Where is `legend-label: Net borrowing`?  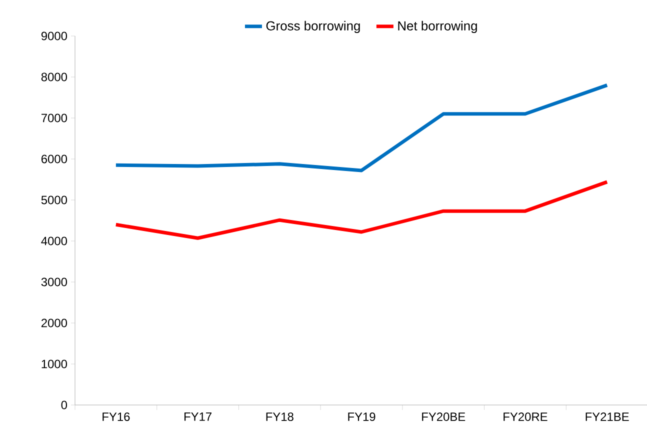 legend-label: Net borrowing is located at coordinates (437, 27).